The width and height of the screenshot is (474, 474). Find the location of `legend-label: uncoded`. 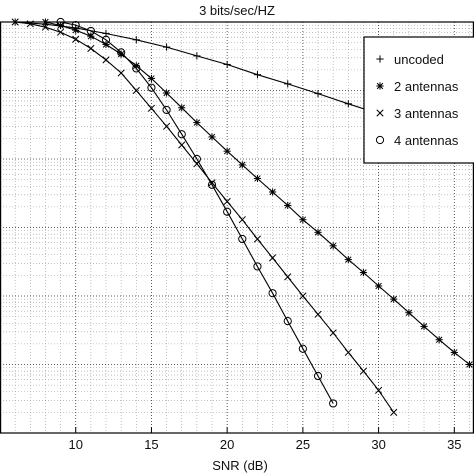

legend-label: uncoded is located at coordinates (419, 59).